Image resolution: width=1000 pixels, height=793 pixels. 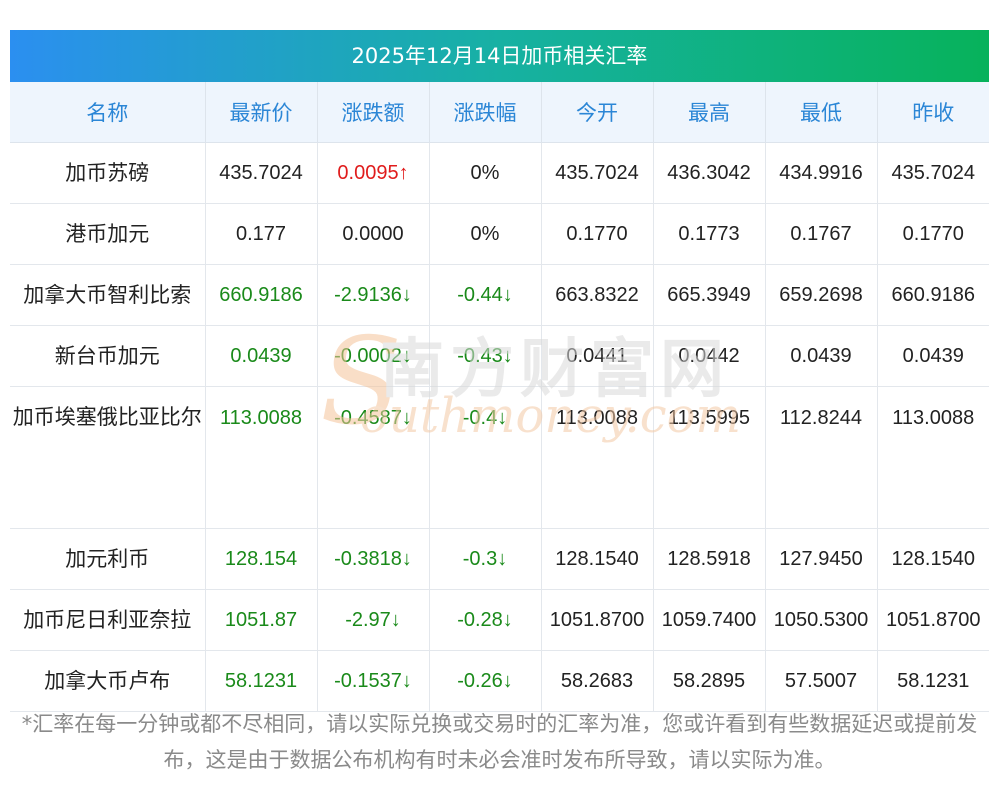 I want to click on cell-name: 港币加元, so click(x=108, y=234).